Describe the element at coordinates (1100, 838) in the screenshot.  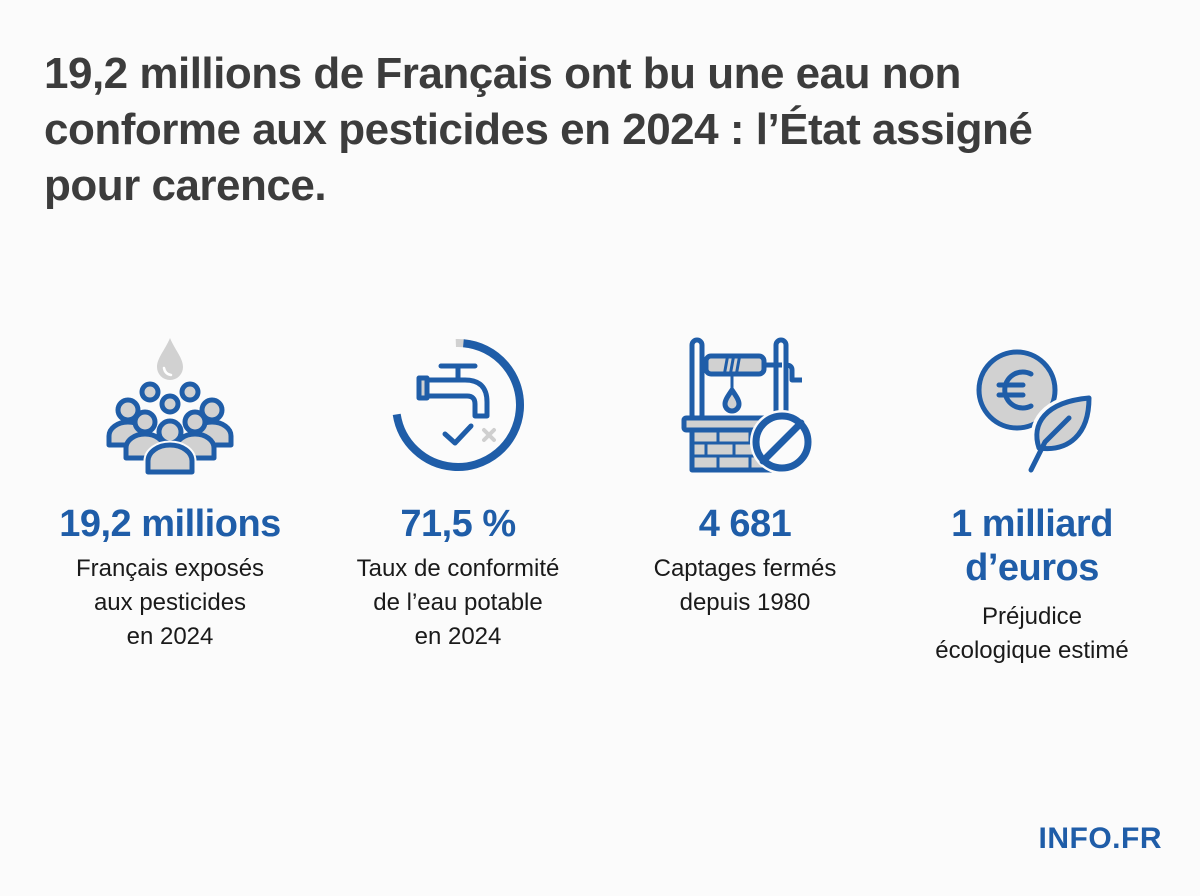
I see `brand-logo: INFO.FR` at that location.